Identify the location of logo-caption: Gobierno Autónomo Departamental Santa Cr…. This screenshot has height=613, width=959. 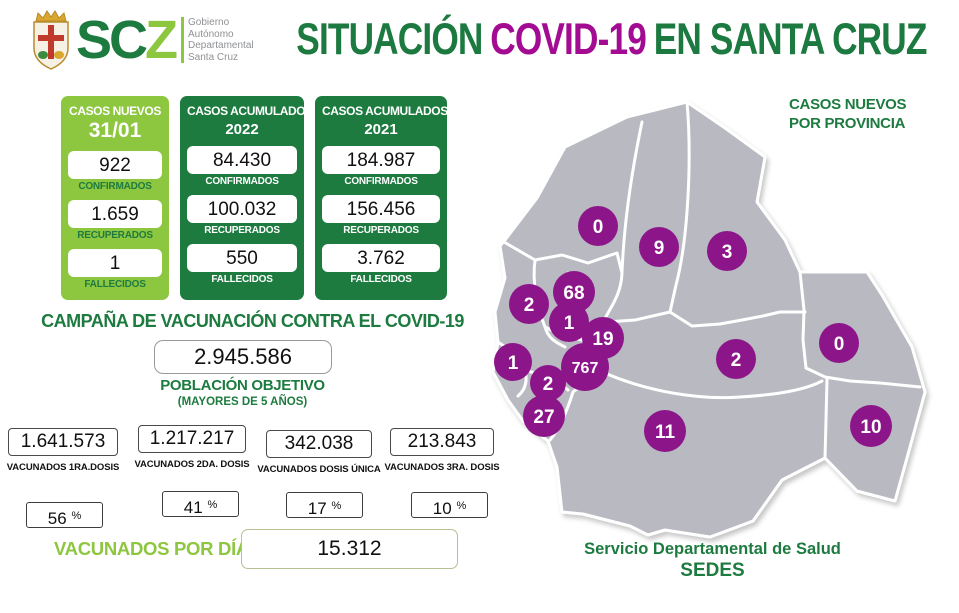
(217, 40).